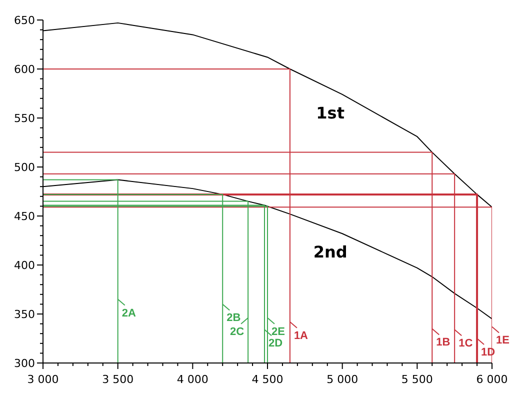  What do you see at coordinates (24, 167) in the screenshot?
I see `y-tick-label: 500` at bounding box center [24, 167].